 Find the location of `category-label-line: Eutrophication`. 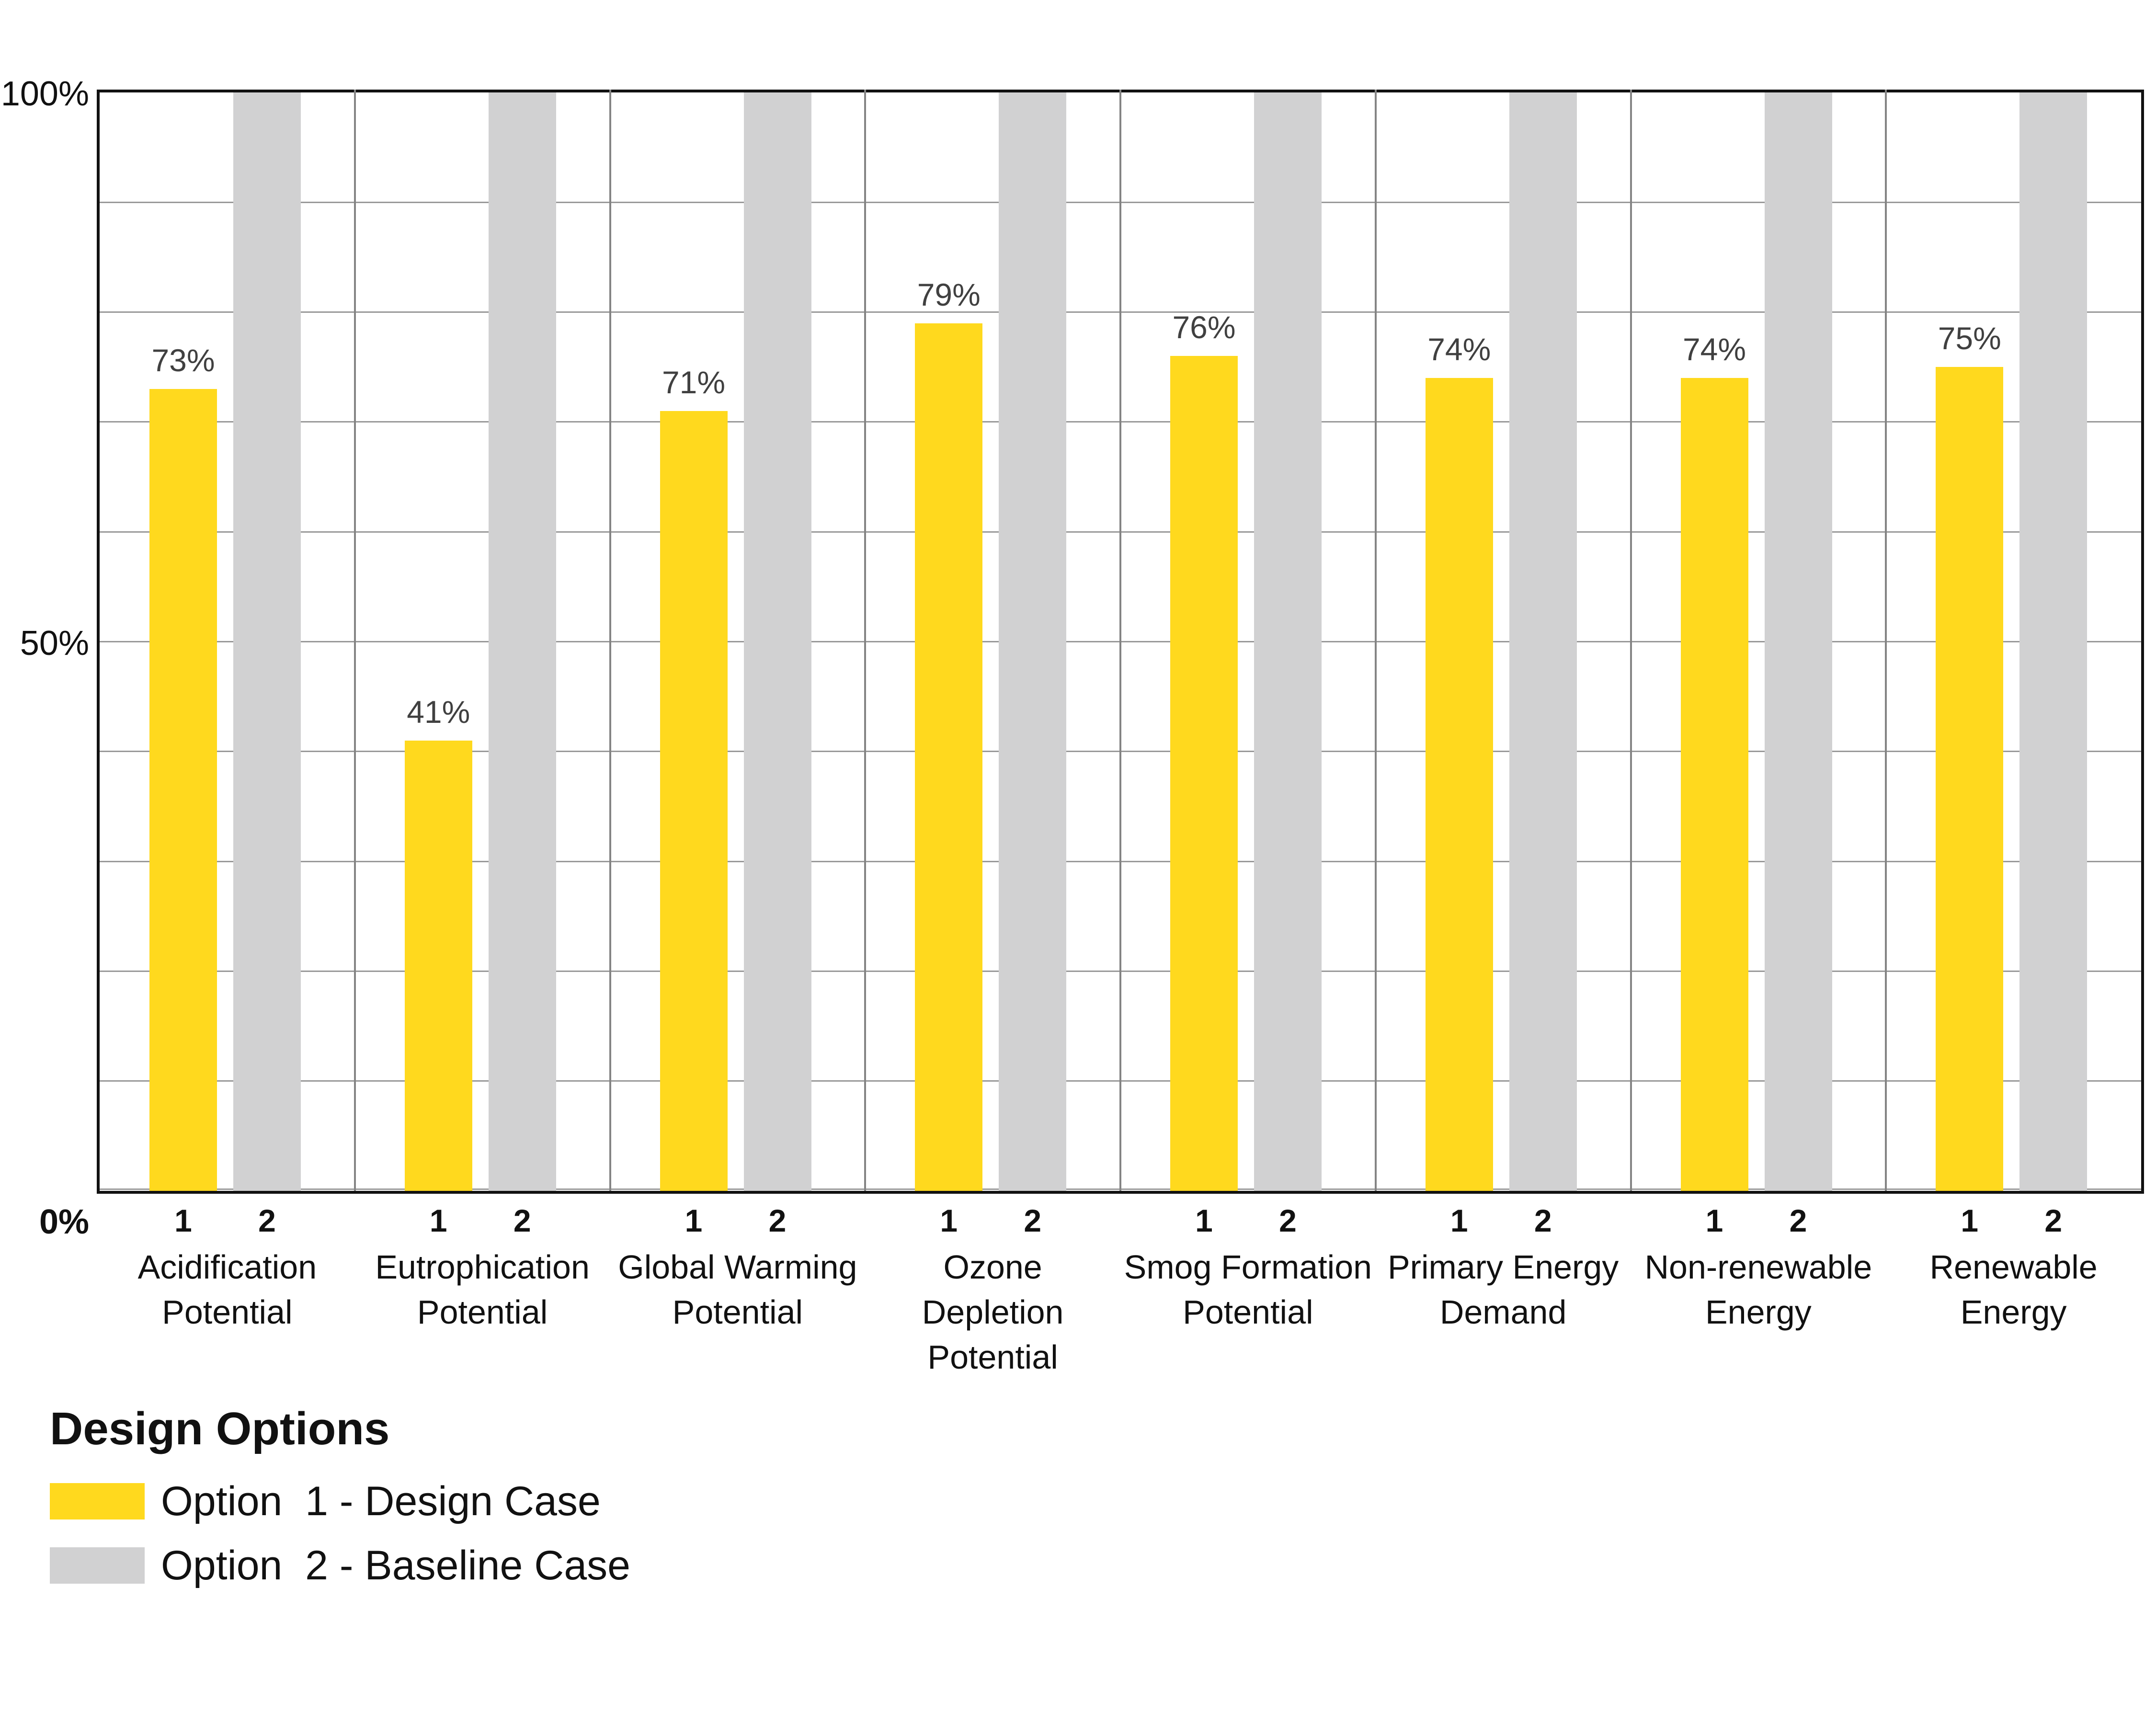

category-label-line: Eutrophication is located at coordinates (482, 1267).